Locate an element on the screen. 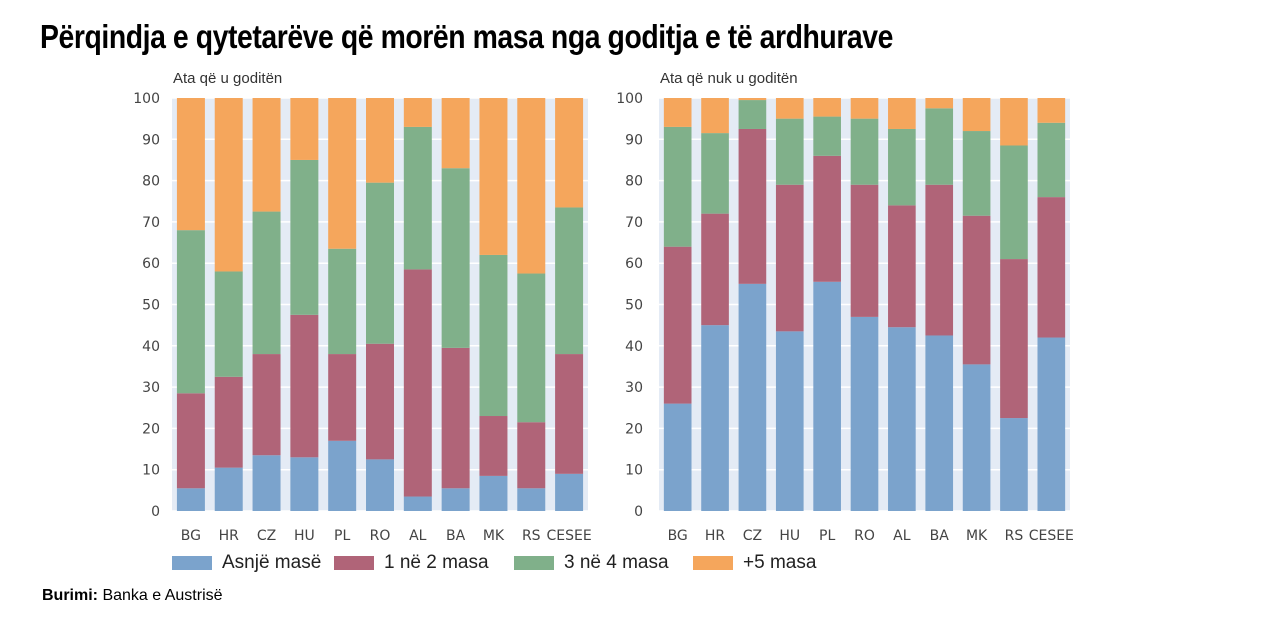  legend-label: Asnjë masë is located at coordinates (272, 562).